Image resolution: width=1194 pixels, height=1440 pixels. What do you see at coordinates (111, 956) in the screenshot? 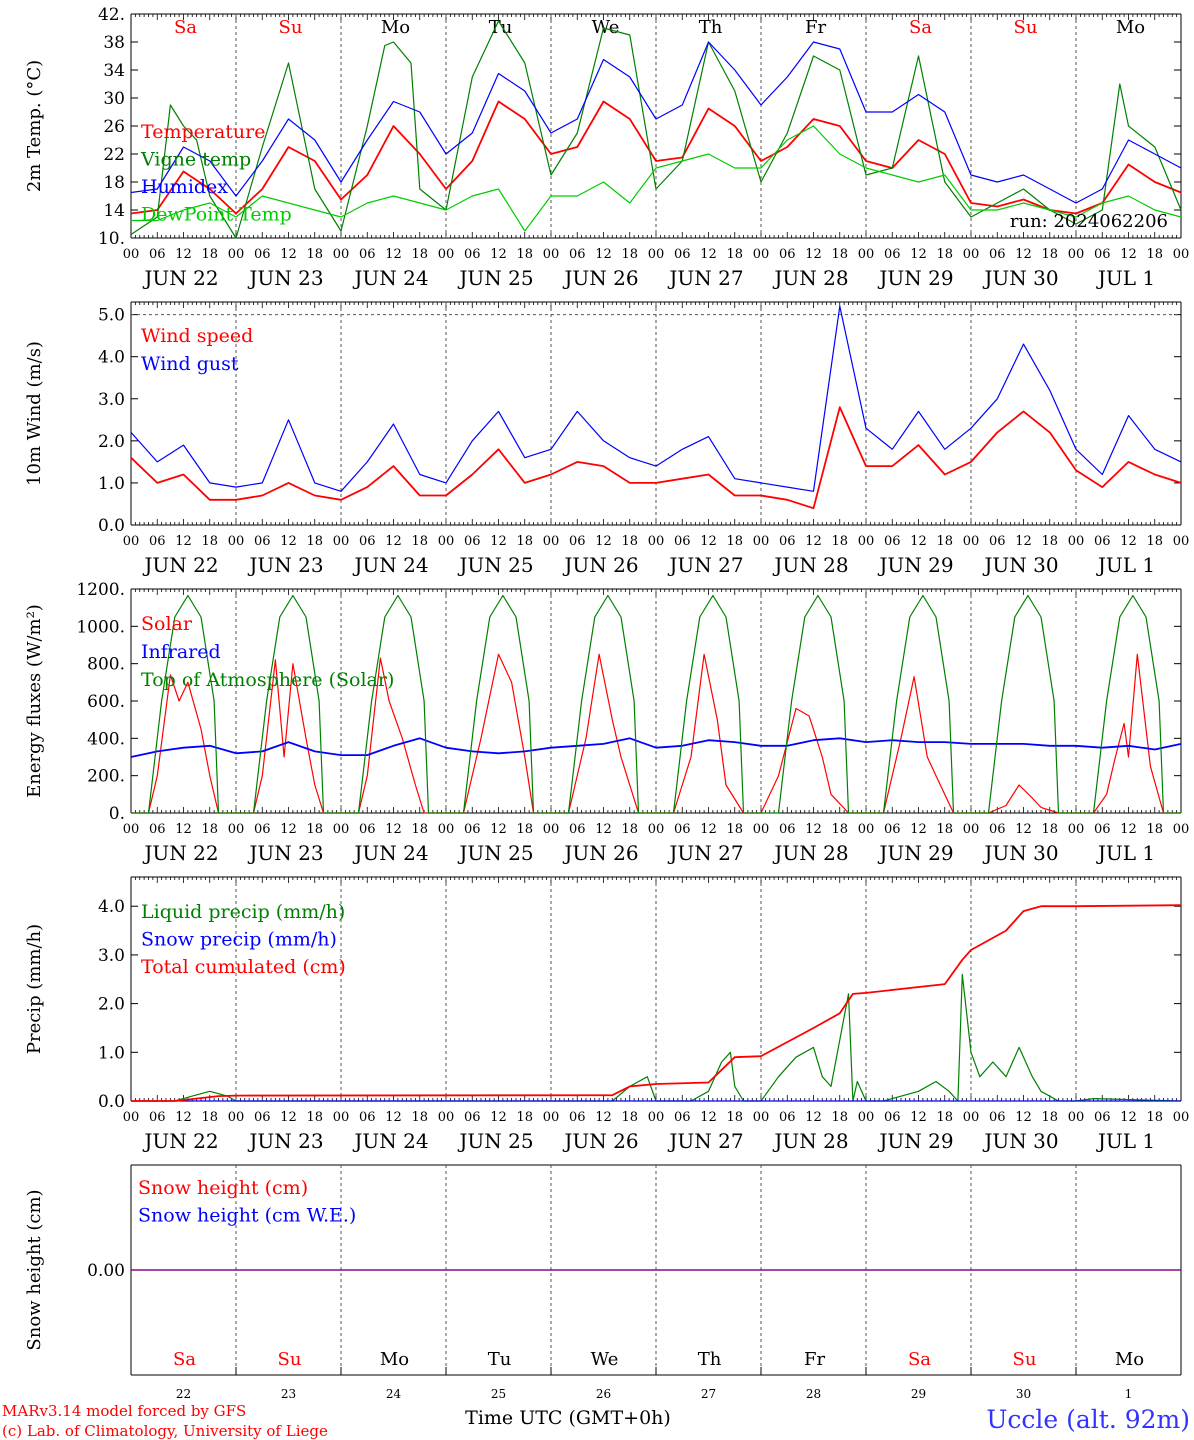
I see `y-tick-label: 3.0` at bounding box center [111, 956].